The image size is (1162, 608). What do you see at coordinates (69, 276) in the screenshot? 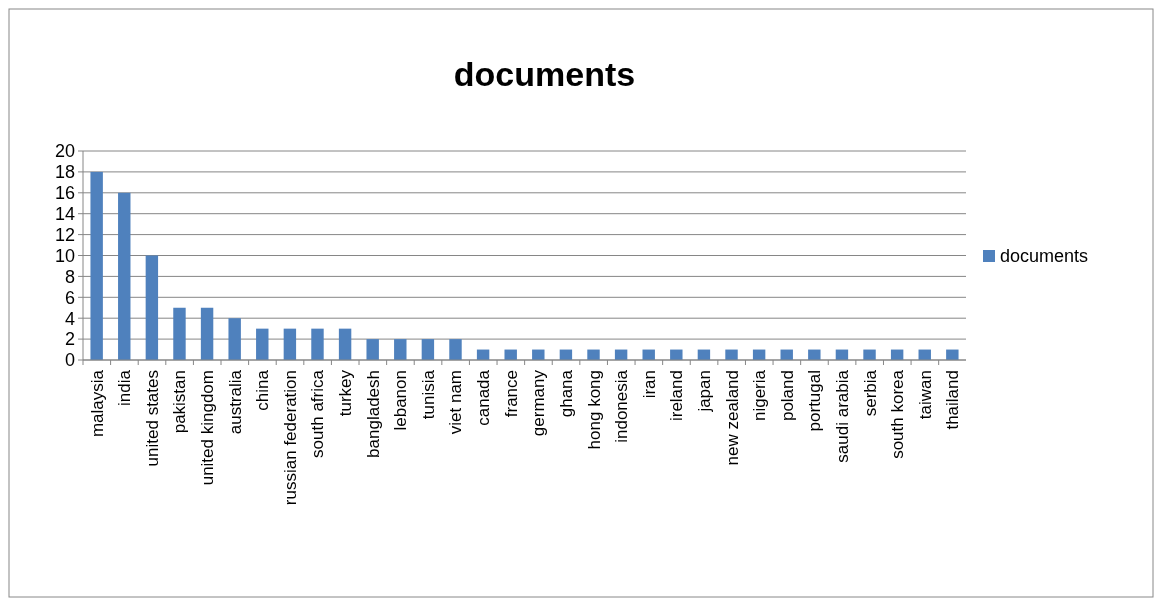
I see `y-tick-label: 8` at bounding box center [69, 276].